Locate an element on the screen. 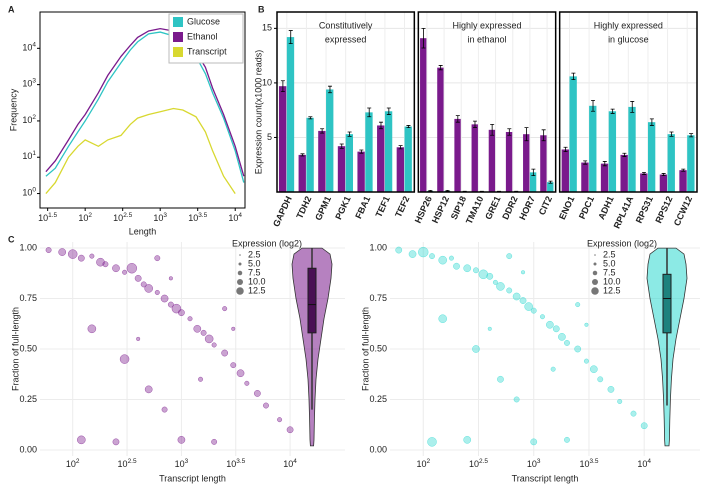 The width and height of the screenshot is (702, 489). y-tick-label: 10² is located at coordinates (29, 120).